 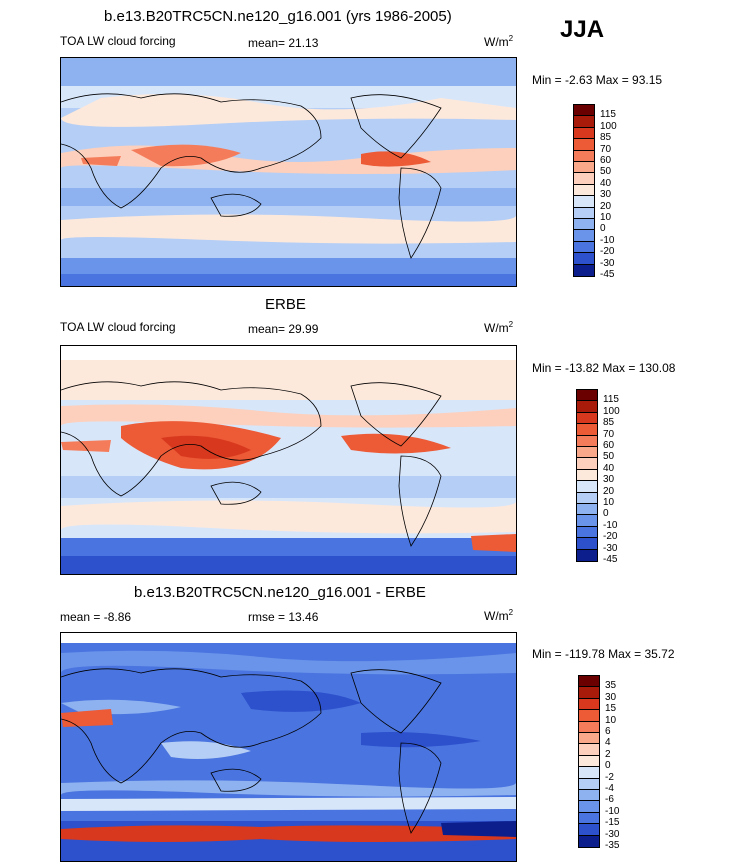 I want to click on panel3-colorbar: 35 30 15 10 6 4 2 0 -2 -4 -6 -10 -15 -30 -35, so click(x=608, y=770).